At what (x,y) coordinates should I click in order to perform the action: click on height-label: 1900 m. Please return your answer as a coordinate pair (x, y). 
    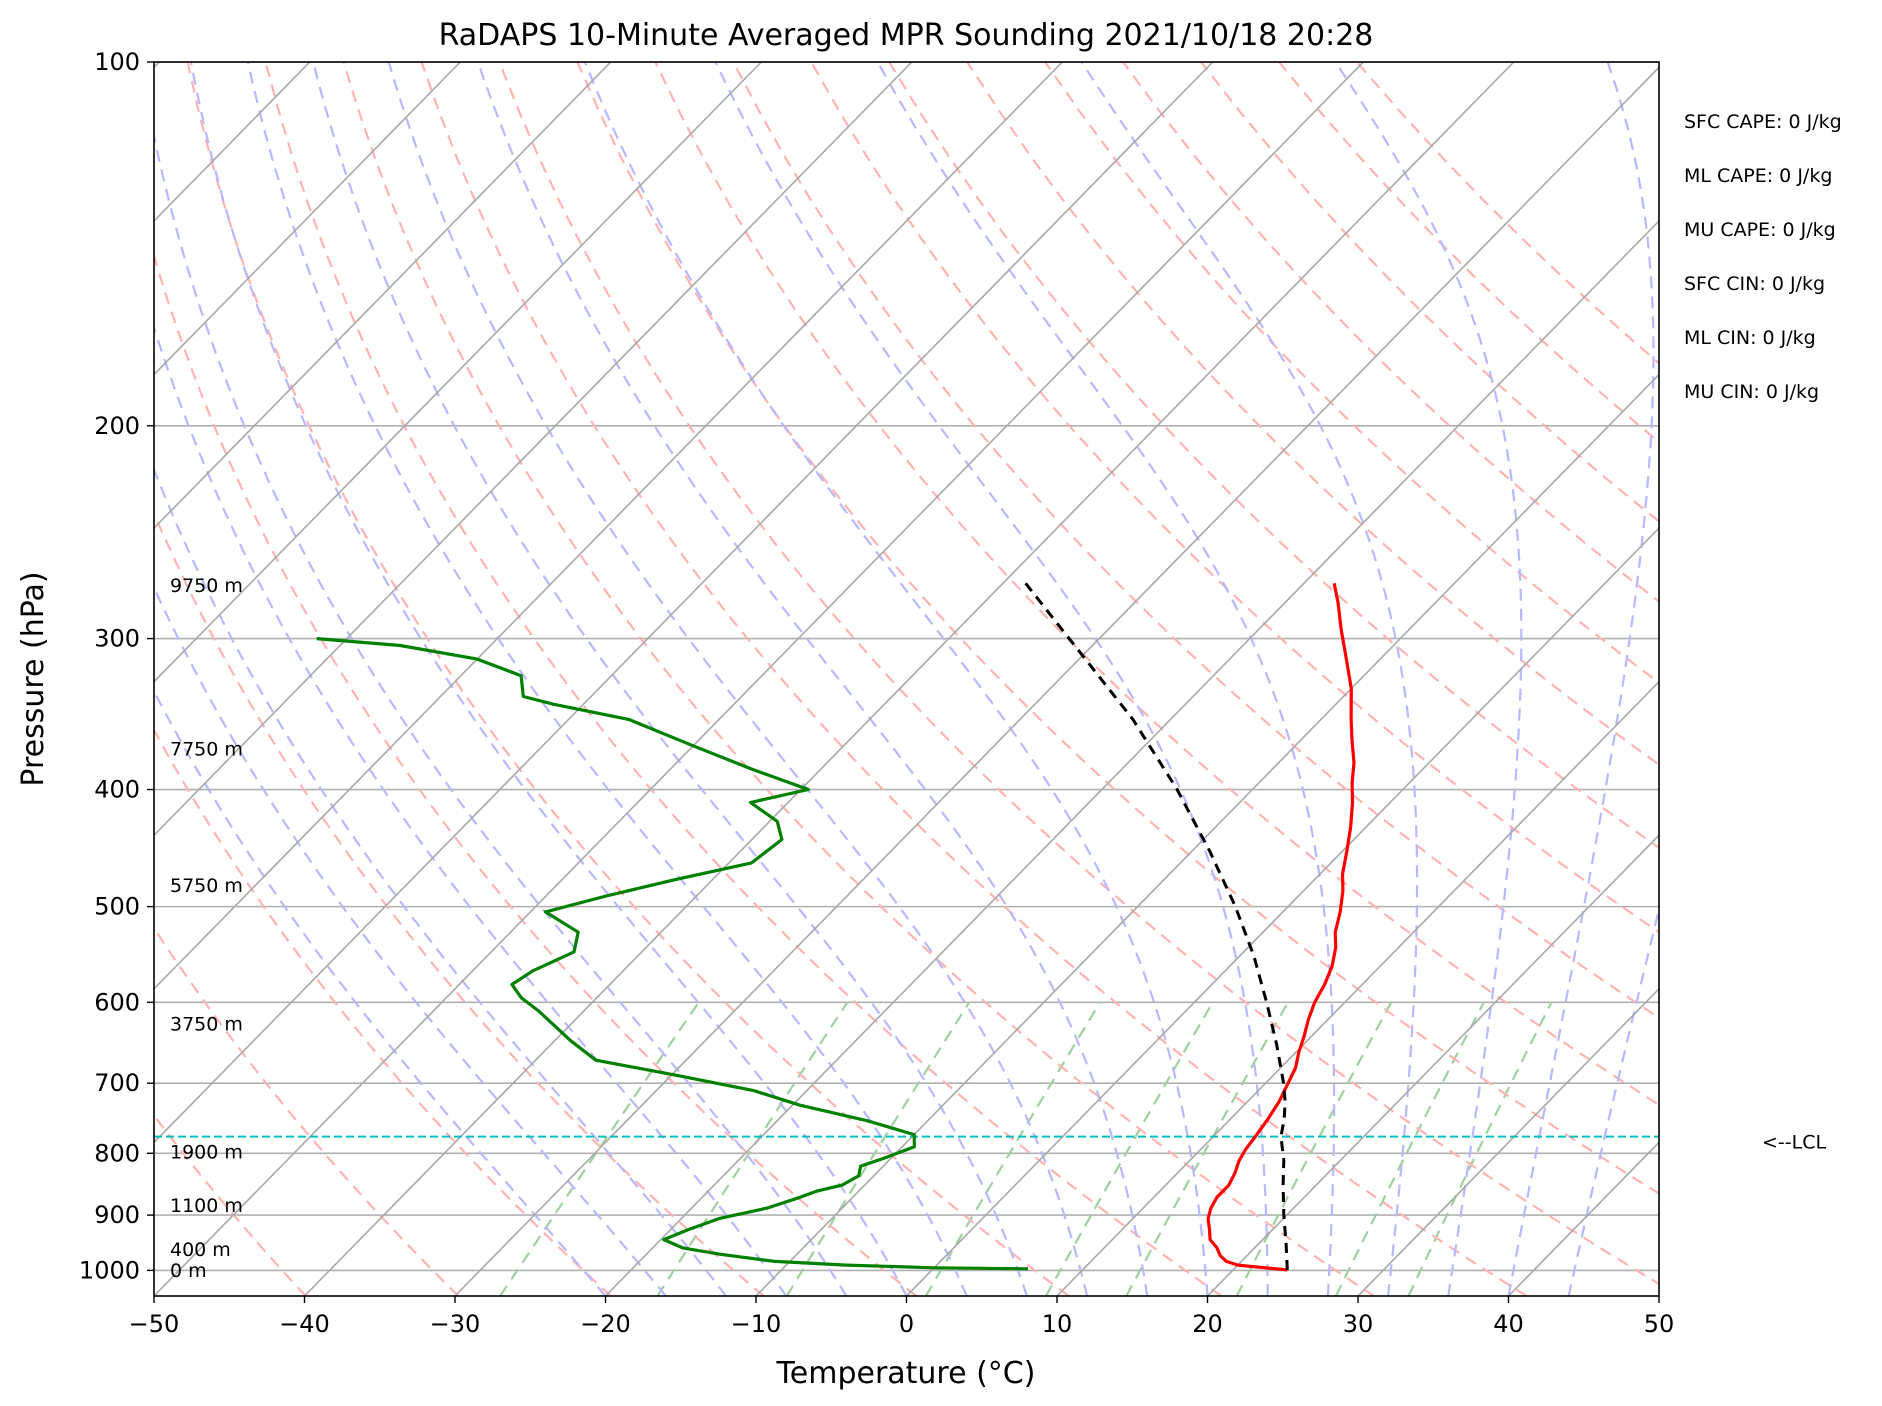
    Looking at the image, I should click on (206, 1152).